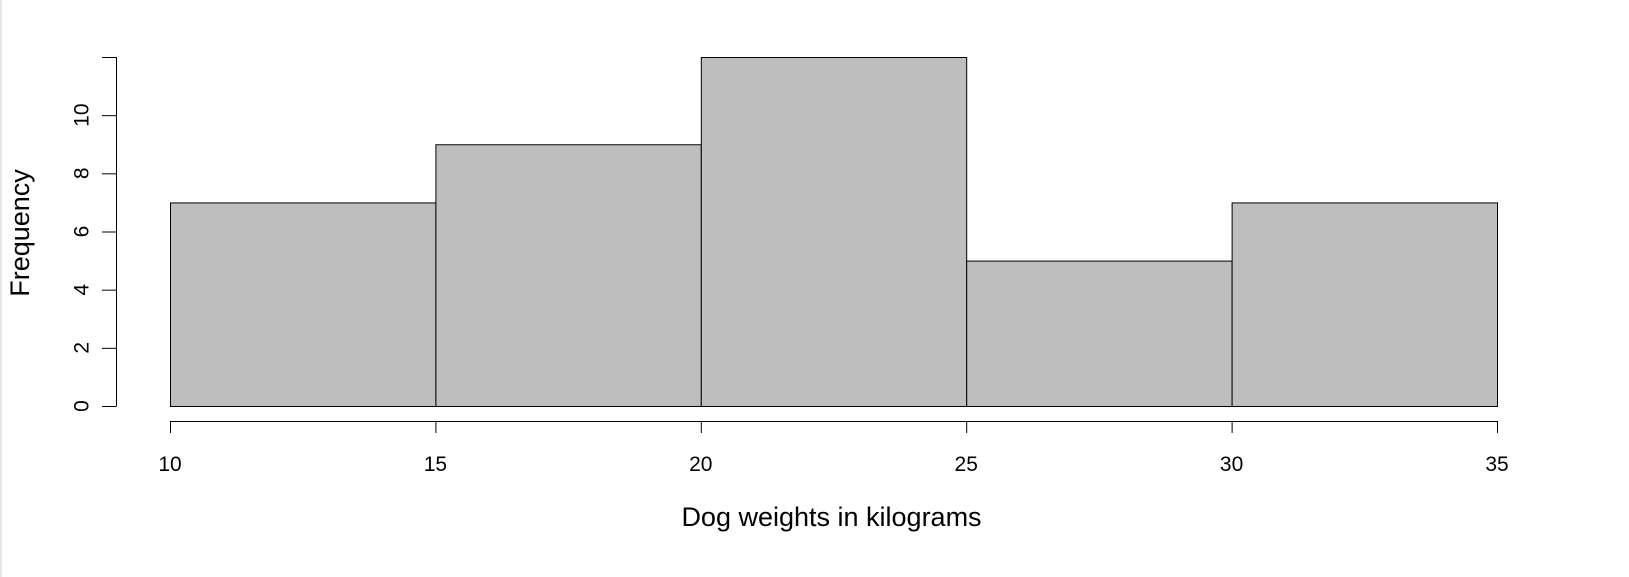 Image resolution: width=1629 pixels, height=577 pixels. Describe the element at coordinates (1, 288) in the screenshot. I see `frame-edge` at that location.